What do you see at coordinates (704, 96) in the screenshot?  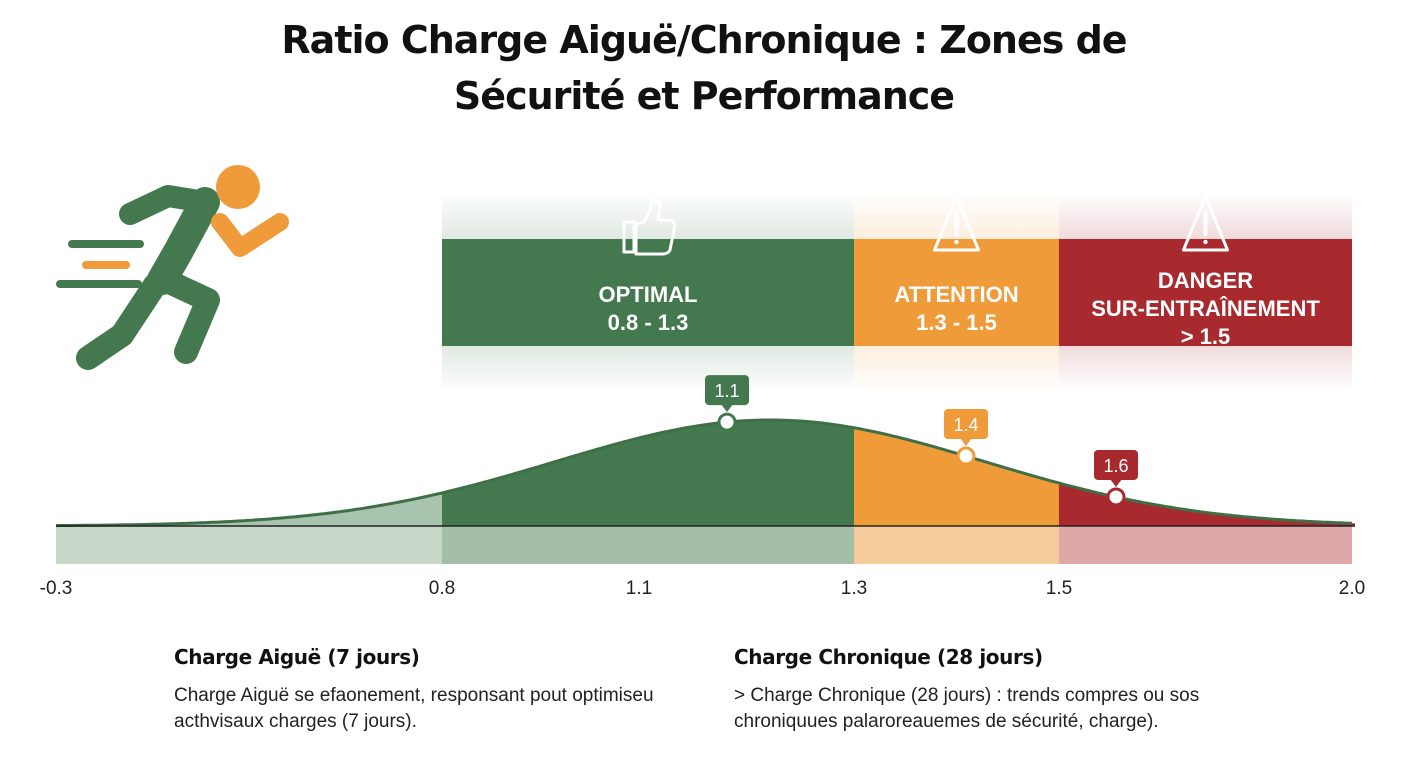 I see `title-line-2: Sécurité et Performance` at bounding box center [704, 96].